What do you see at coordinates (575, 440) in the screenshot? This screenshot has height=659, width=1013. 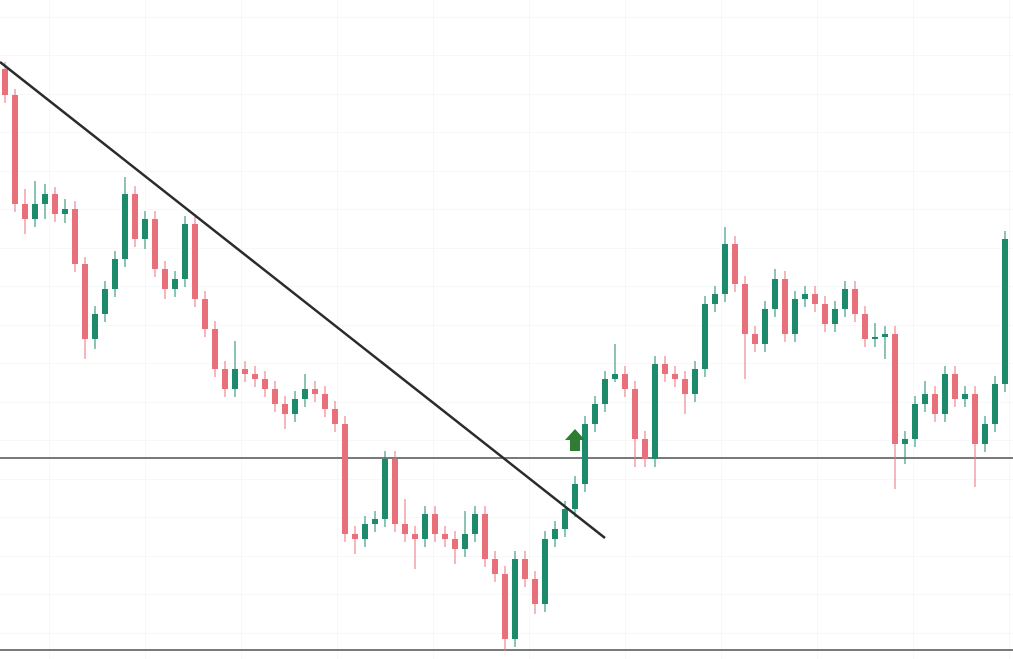 I see `breakout-arrow` at bounding box center [575, 440].